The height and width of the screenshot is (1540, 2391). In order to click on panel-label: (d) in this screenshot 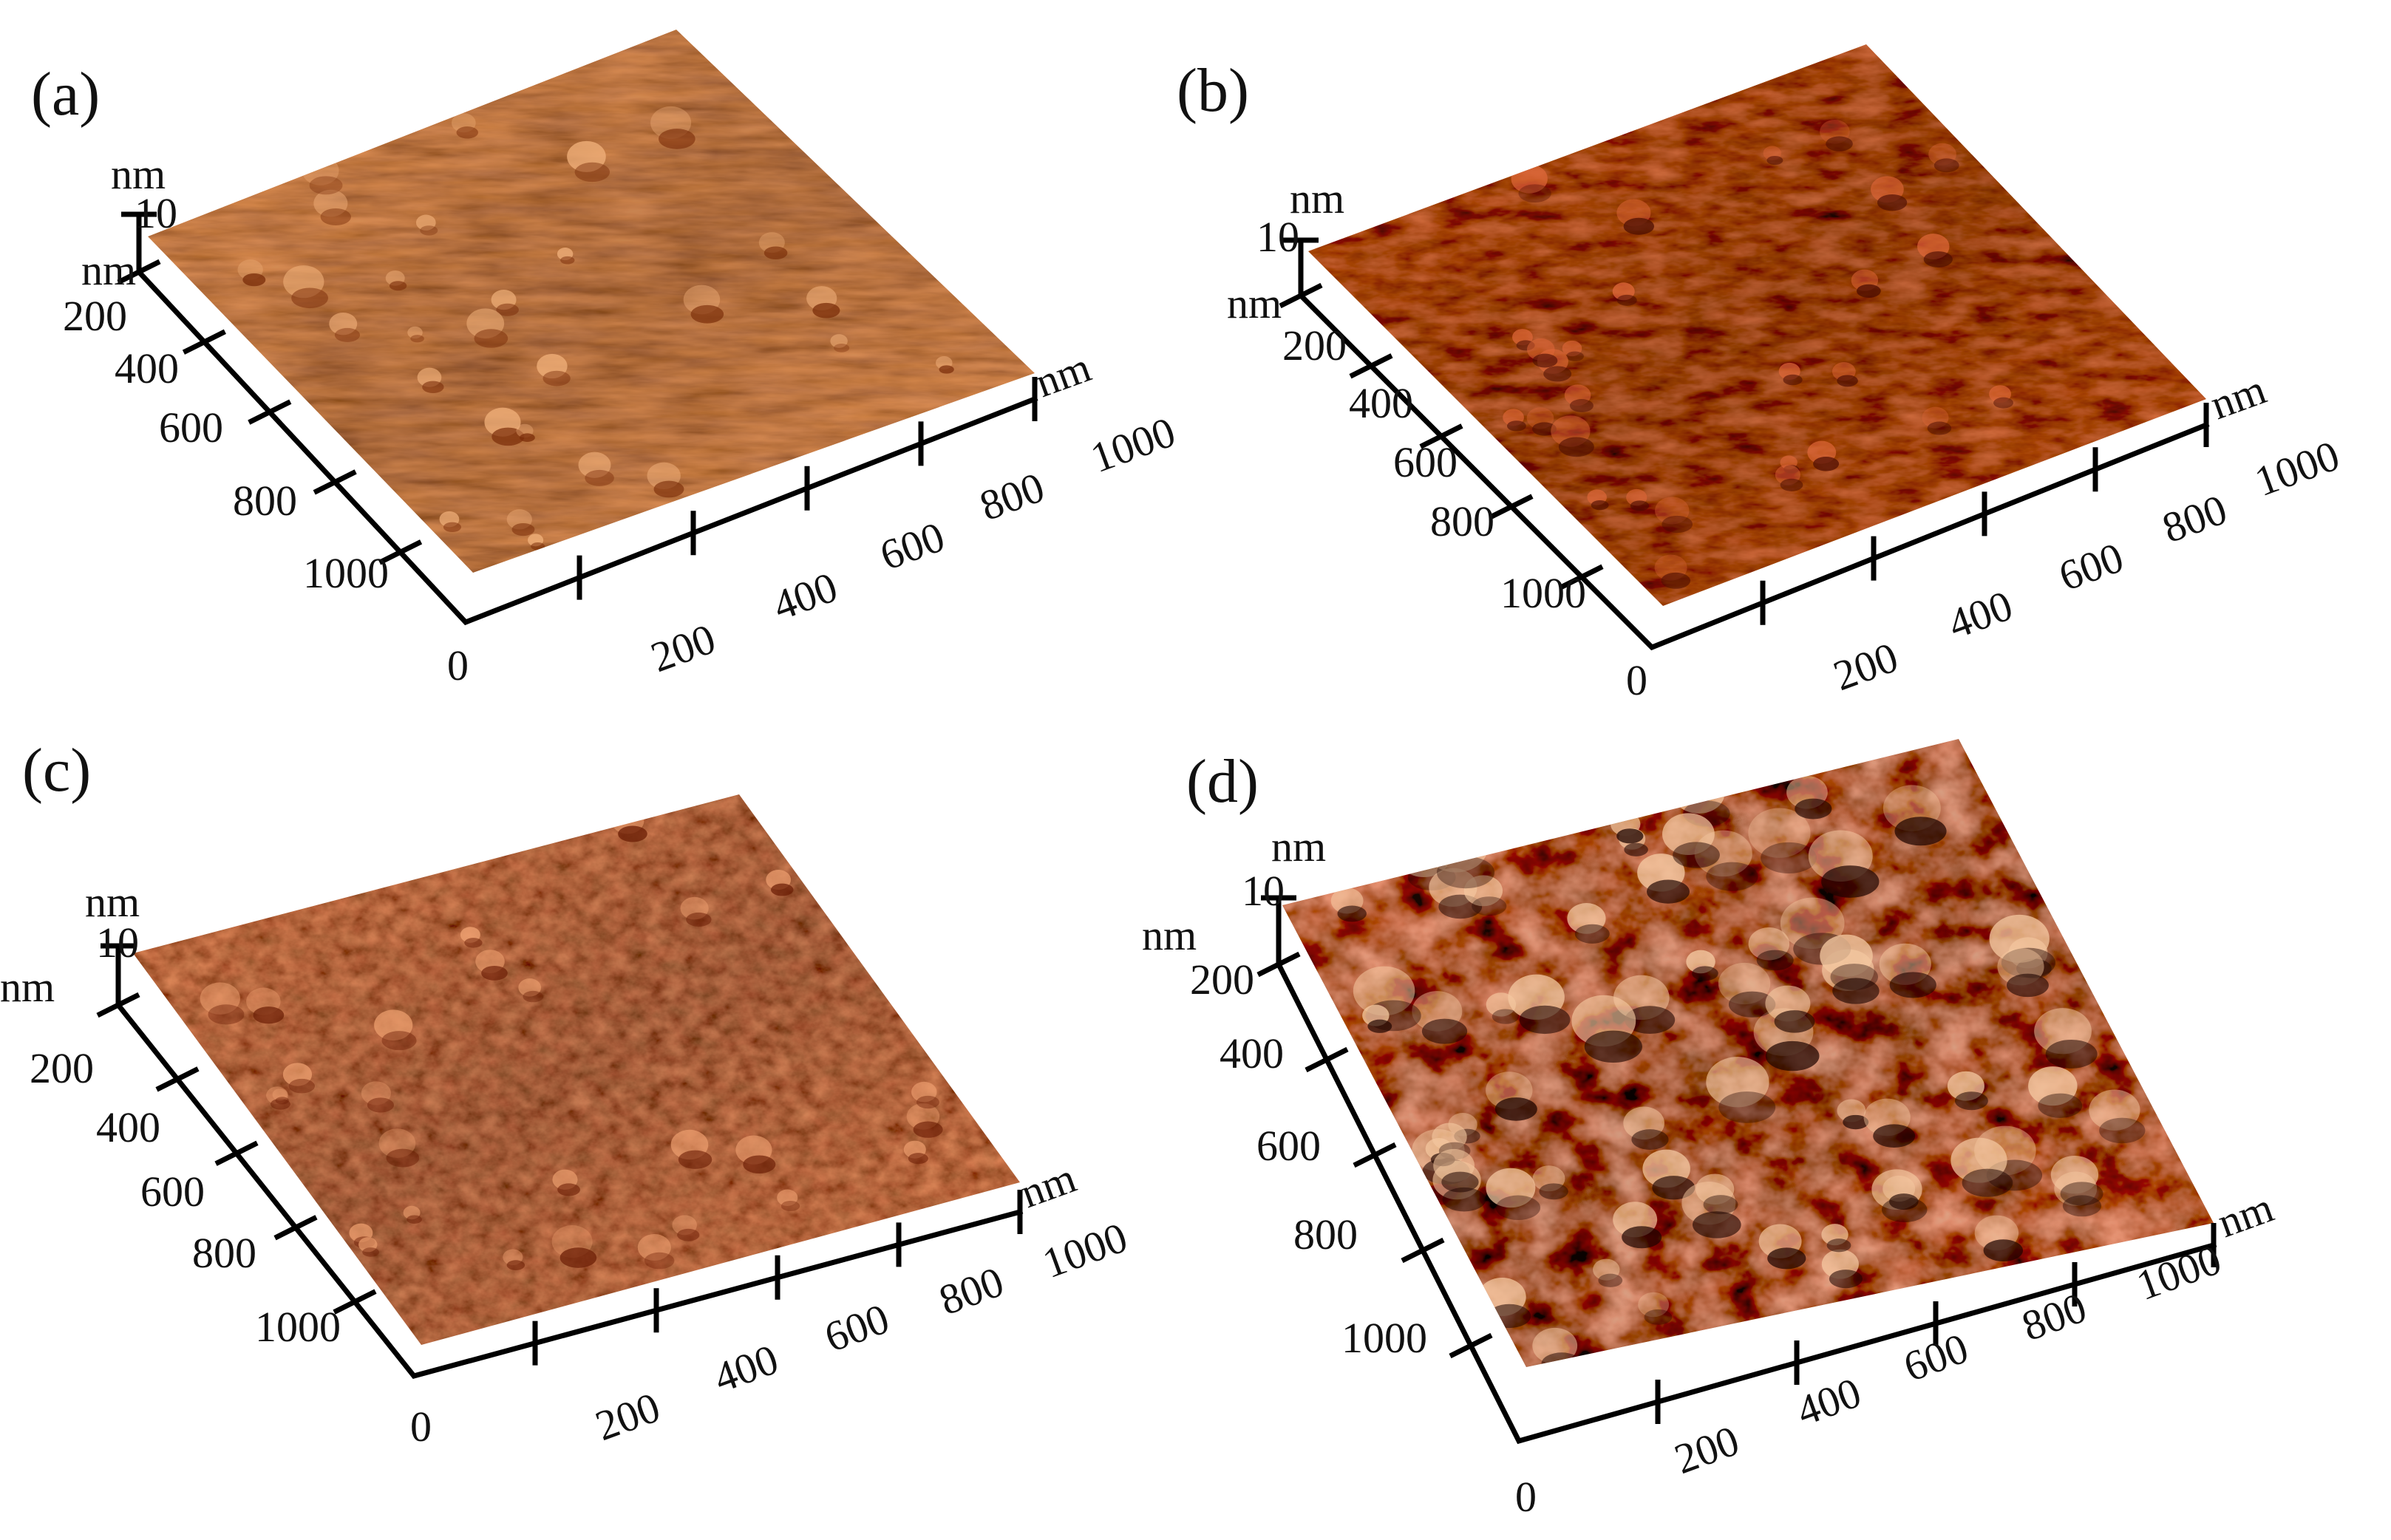, I will do `click(1222, 781)`.